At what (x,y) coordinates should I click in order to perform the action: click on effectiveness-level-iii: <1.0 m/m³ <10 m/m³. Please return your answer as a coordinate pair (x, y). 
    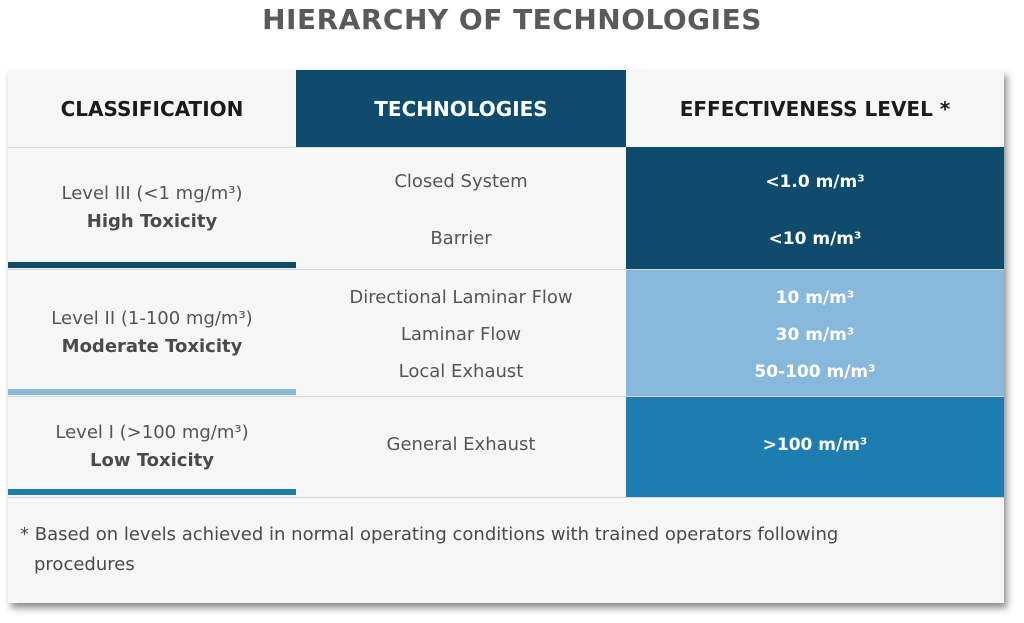
    Looking at the image, I should click on (815, 208).